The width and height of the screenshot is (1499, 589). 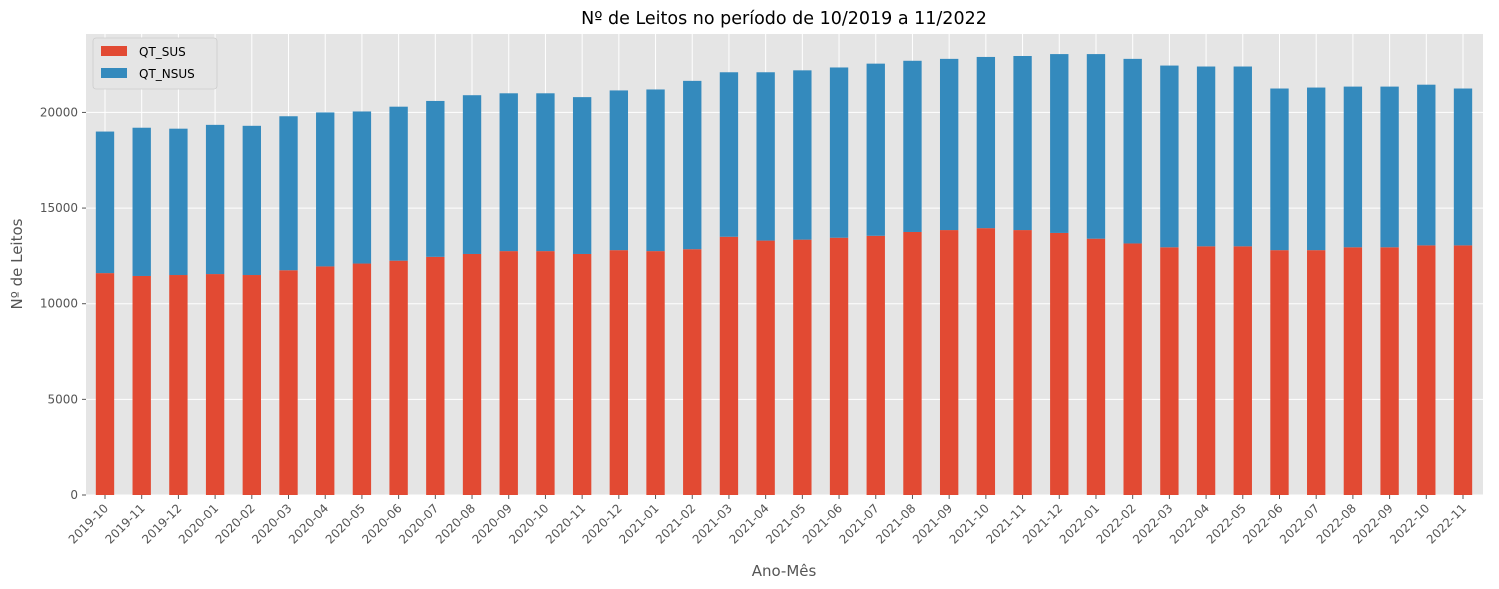 I want to click on legend-swatch-qt-sus, so click(x=114, y=51).